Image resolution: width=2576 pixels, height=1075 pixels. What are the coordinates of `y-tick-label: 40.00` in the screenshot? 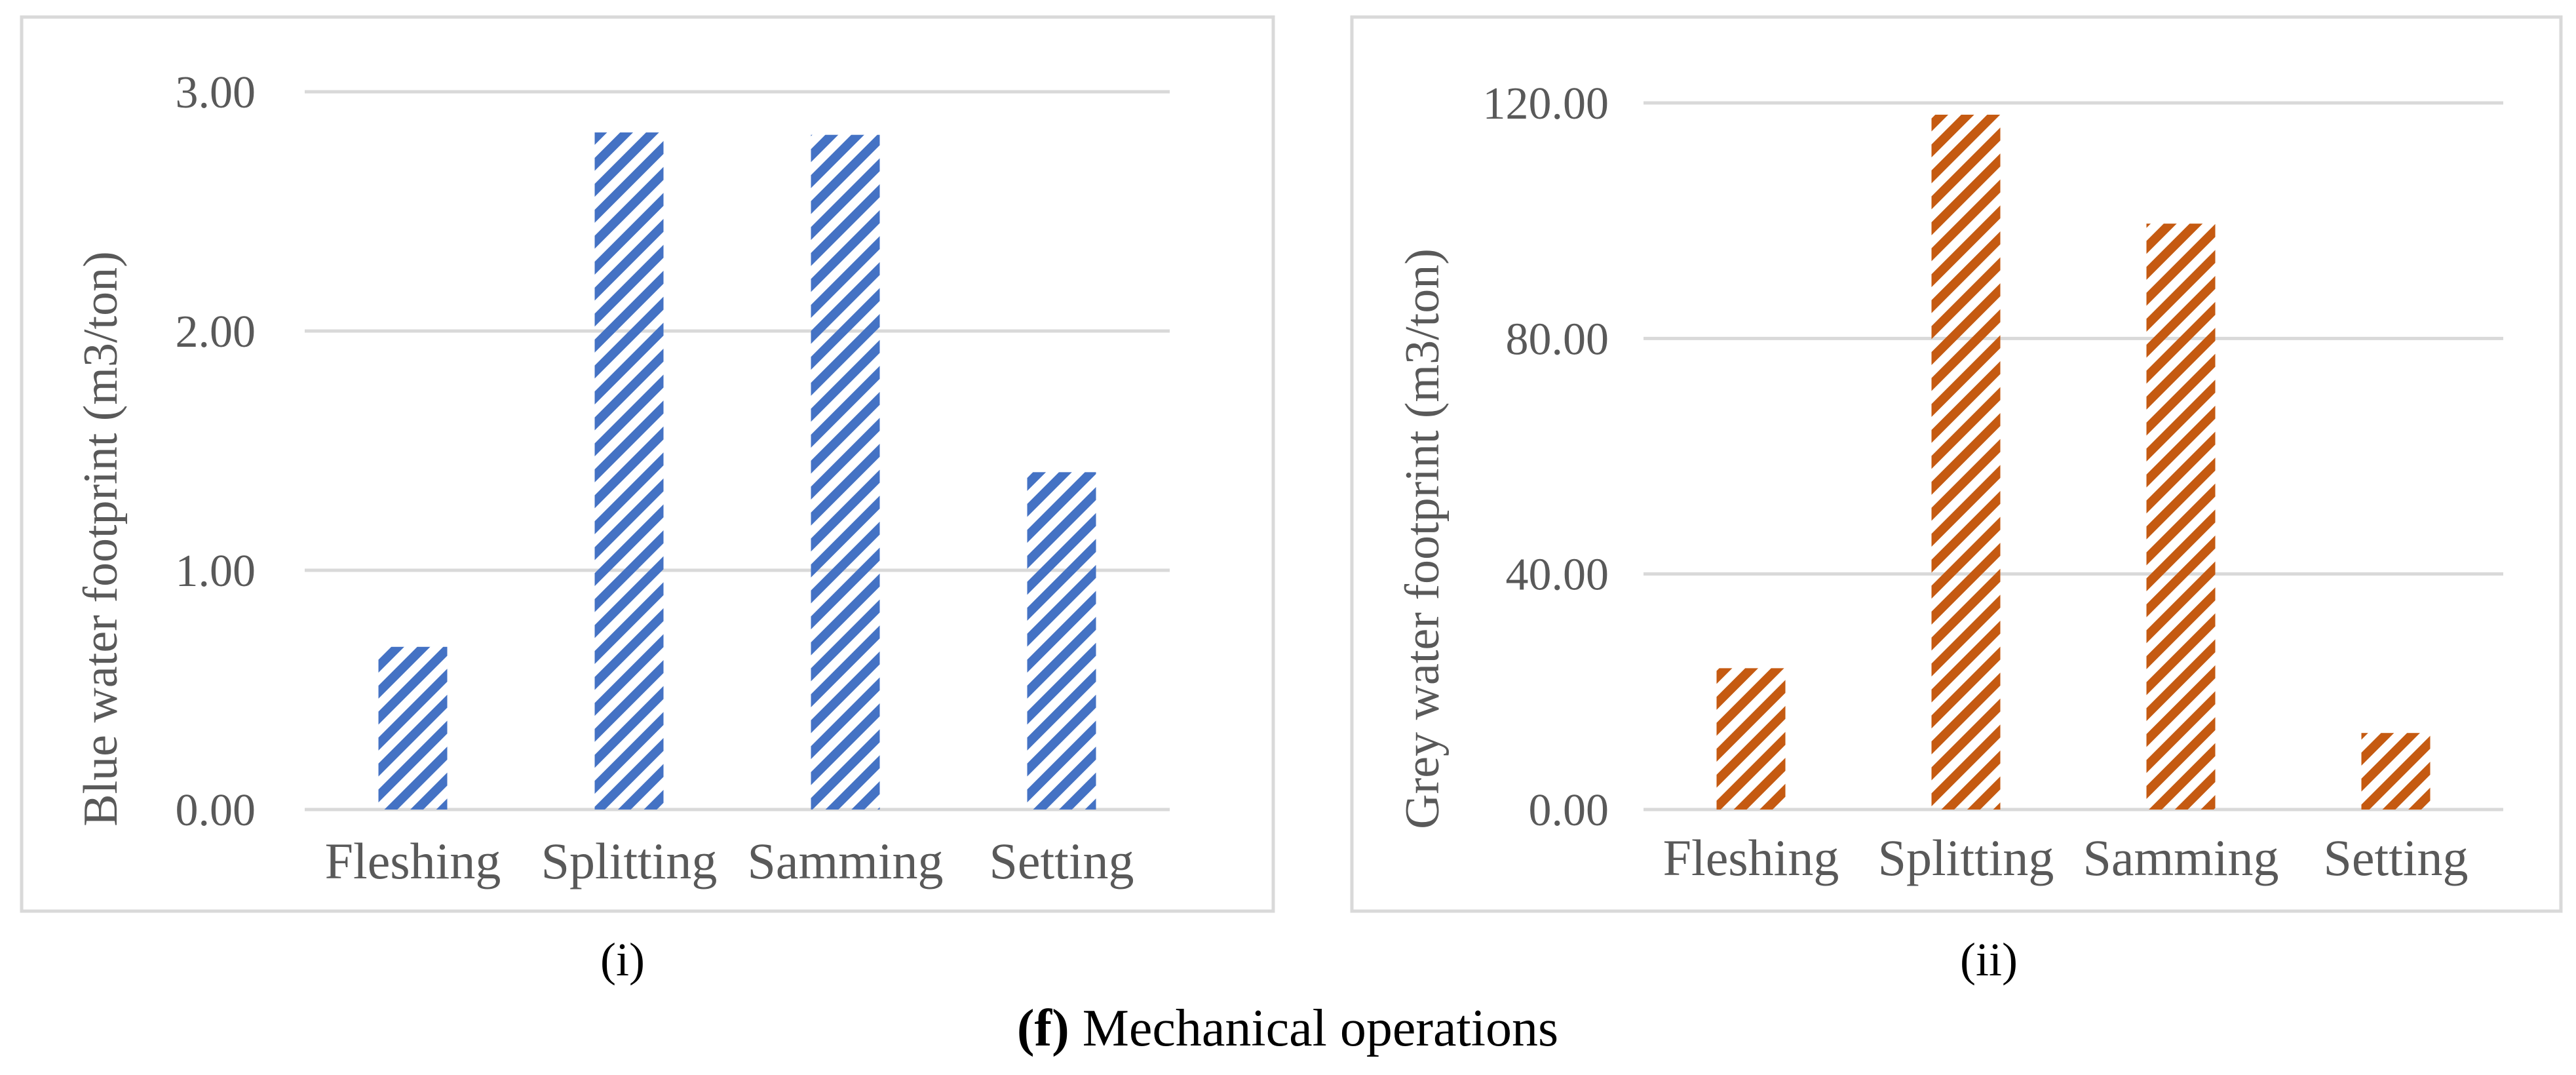 It's located at (1557, 575).